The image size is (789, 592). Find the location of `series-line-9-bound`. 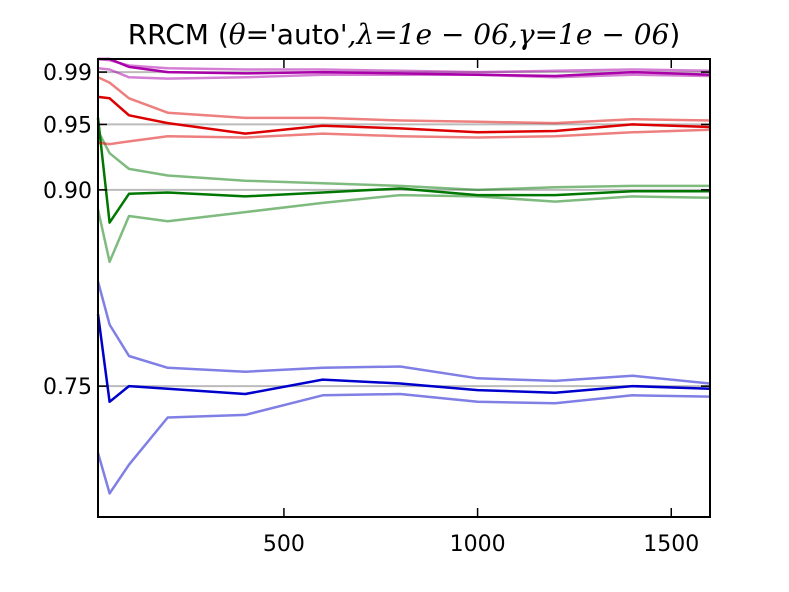

series-line-9-bound is located at coordinates (404, 65).